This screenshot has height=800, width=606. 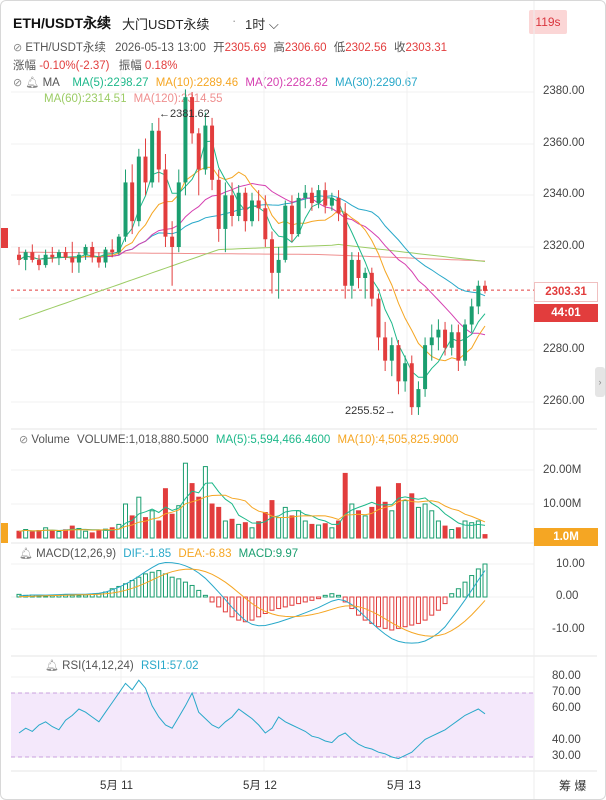 I want to click on chips-burst-buttons: 筹 爆, so click(x=573, y=786).